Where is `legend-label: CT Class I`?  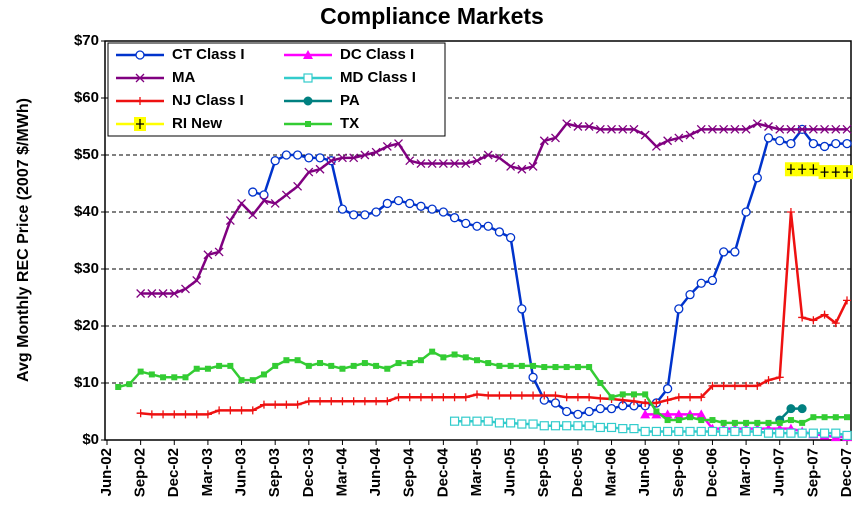
legend-label: CT Class I is located at coordinates (208, 54).